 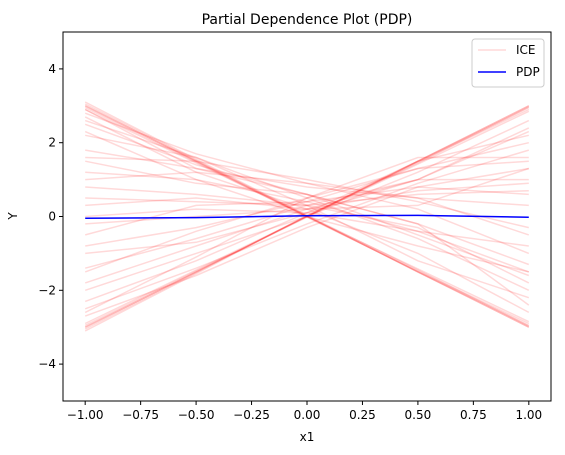 I want to click on x-tick-label: −1.00, so click(x=85, y=415).